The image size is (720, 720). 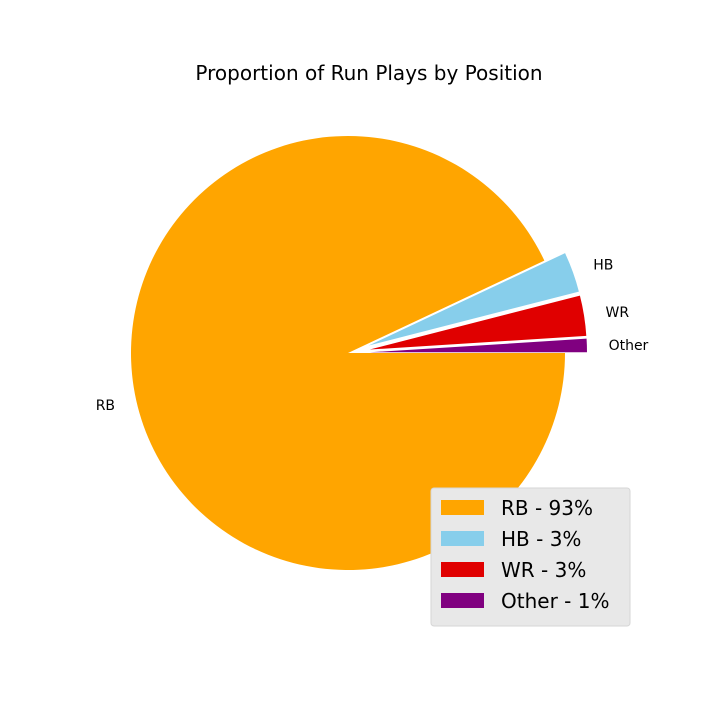 What do you see at coordinates (462, 507) in the screenshot?
I see `legend-swatch-rb` at bounding box center [462, 507].